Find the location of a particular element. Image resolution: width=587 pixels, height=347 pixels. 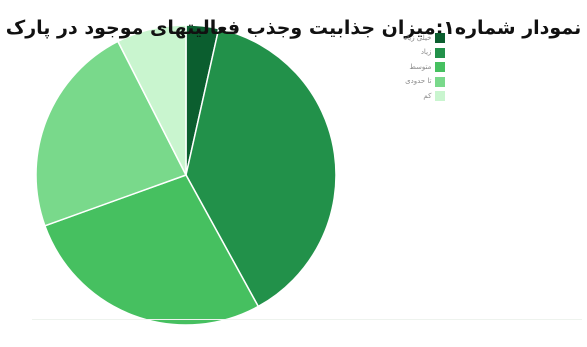

legend-label: زیاد is located at coordinates (426, 52).